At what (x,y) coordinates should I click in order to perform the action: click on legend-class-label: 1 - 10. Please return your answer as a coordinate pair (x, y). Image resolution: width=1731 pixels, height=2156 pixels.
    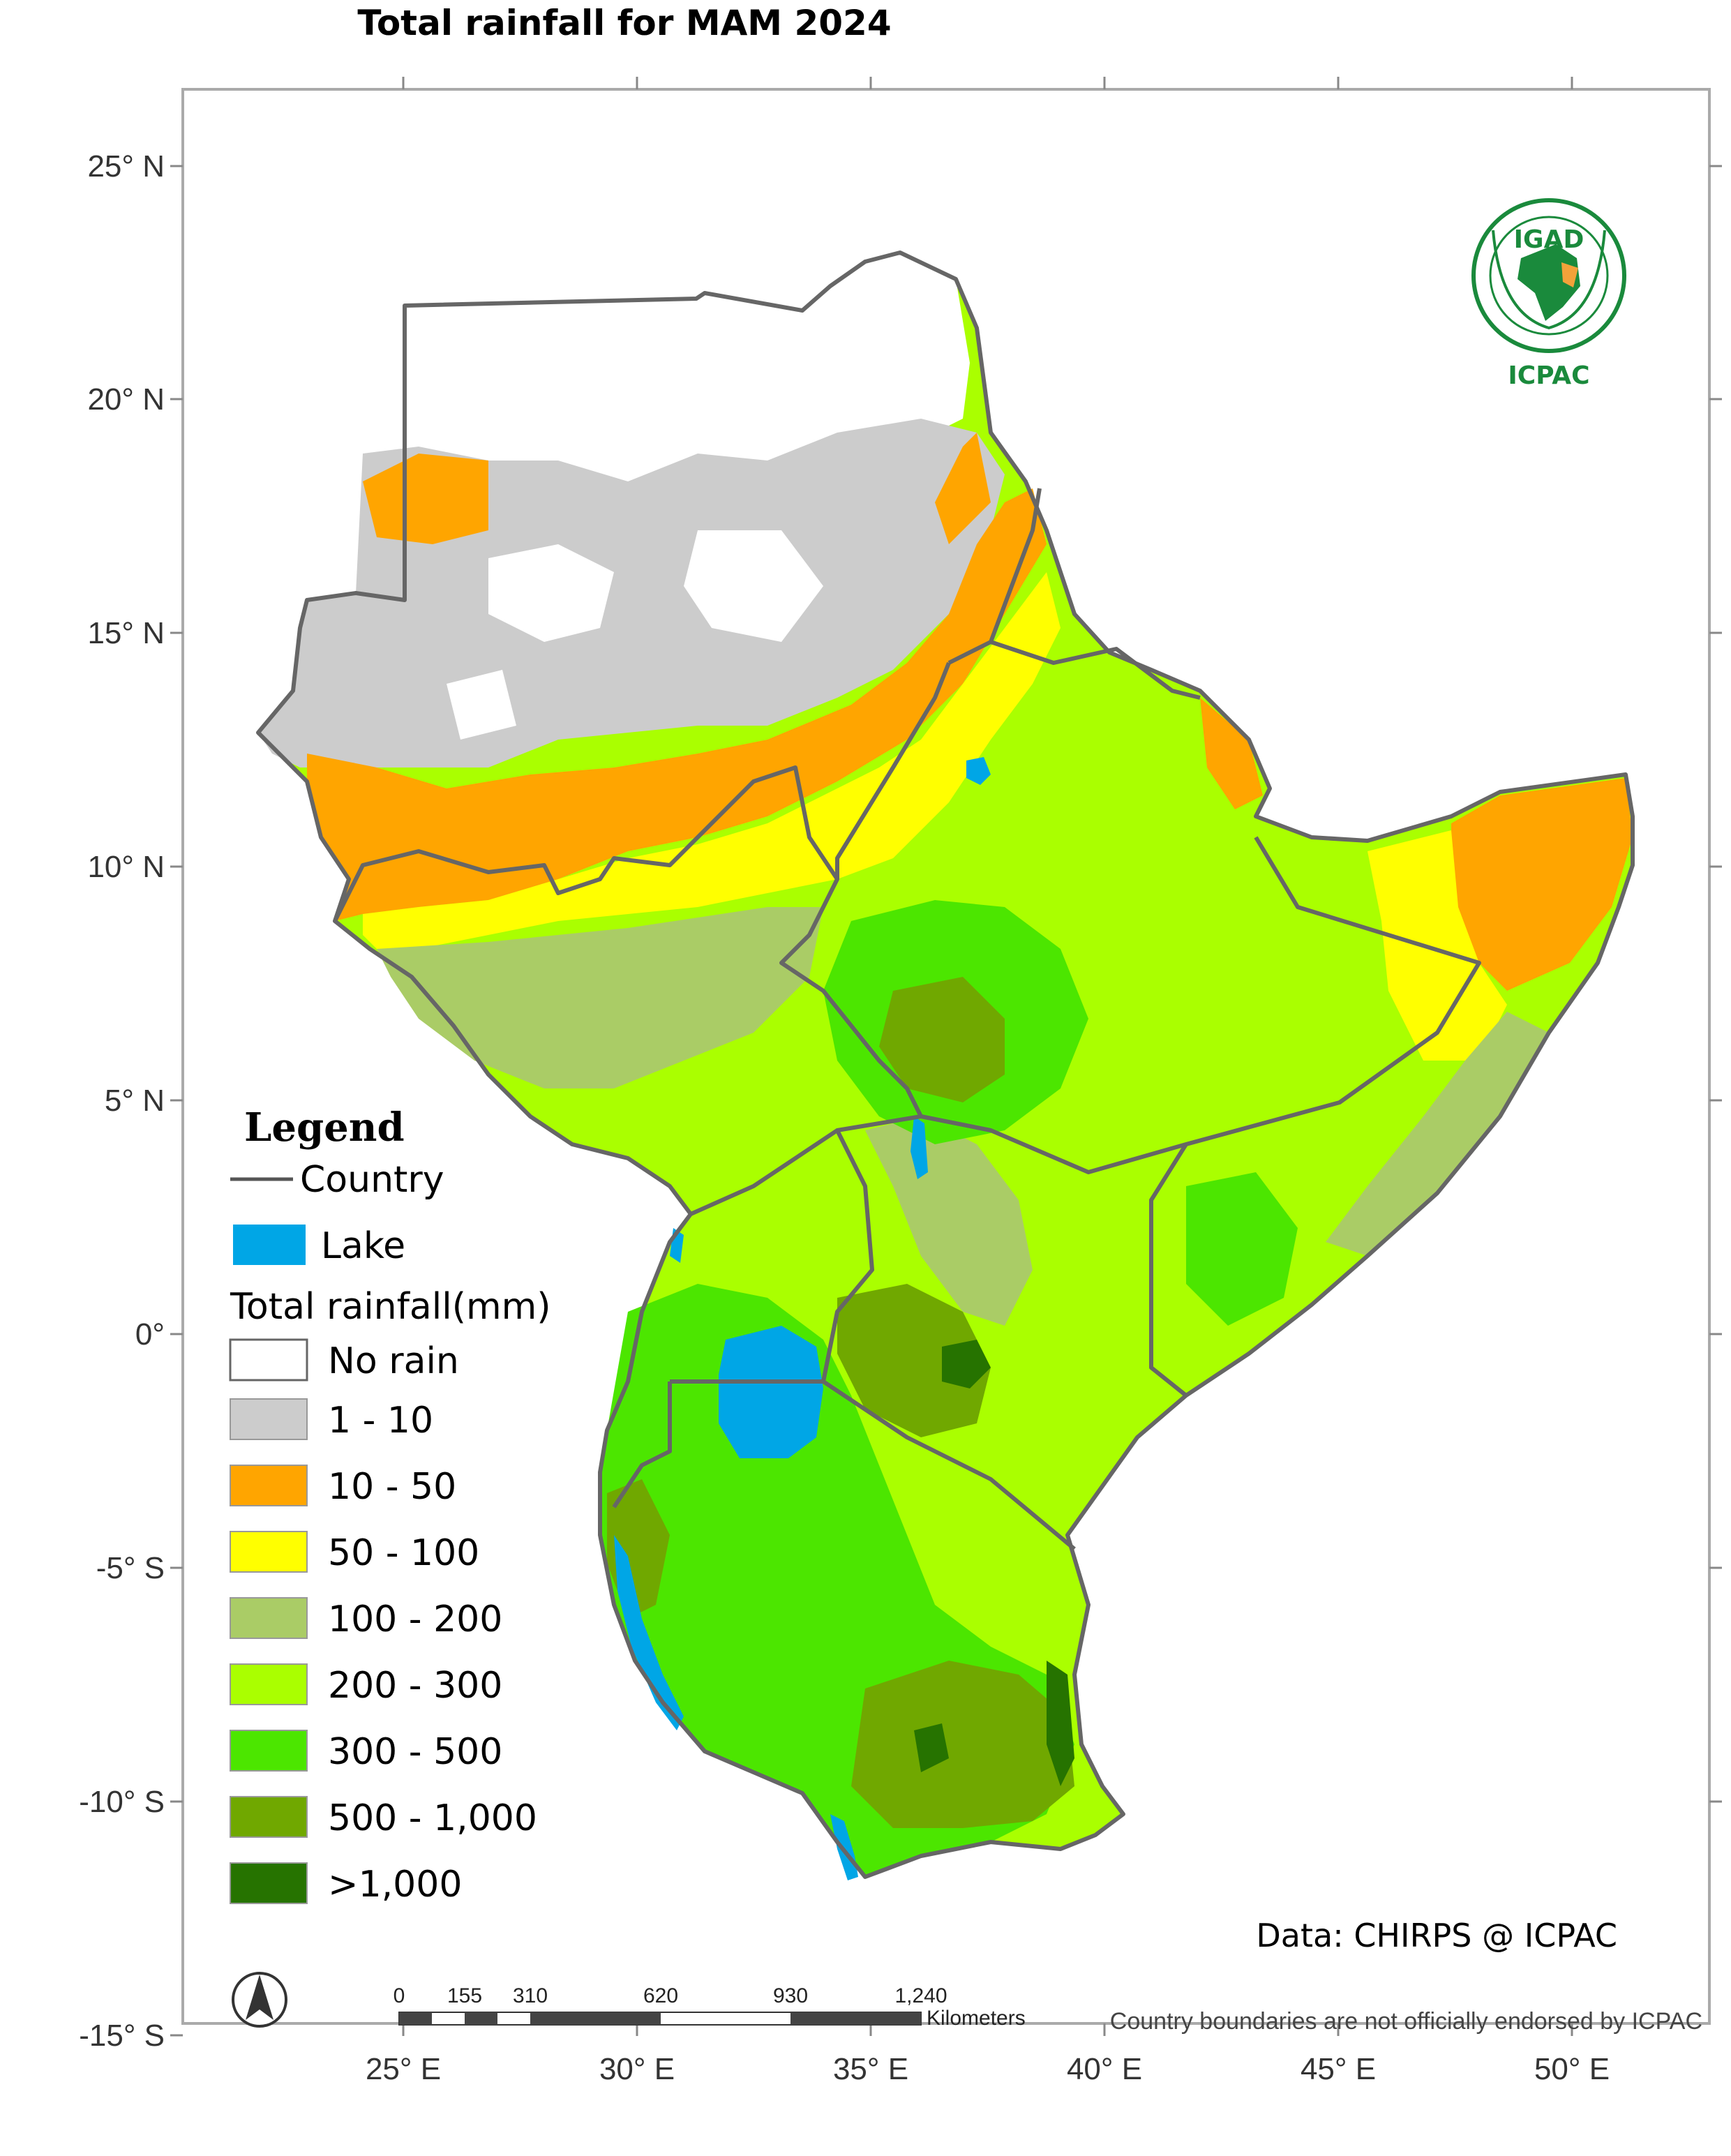
    Looking at the image, I should click on (380, 1421).